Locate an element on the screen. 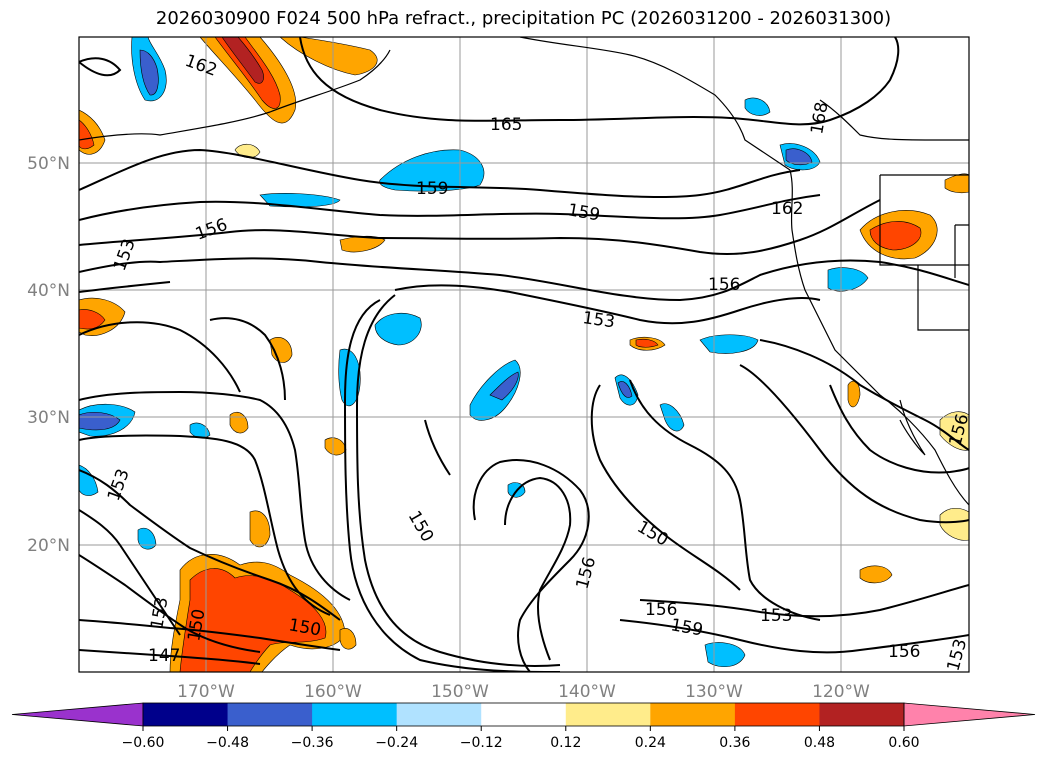 This screenshot has width=1047, height=765. lon-label: 130°W is located at coordinates (714, 692).